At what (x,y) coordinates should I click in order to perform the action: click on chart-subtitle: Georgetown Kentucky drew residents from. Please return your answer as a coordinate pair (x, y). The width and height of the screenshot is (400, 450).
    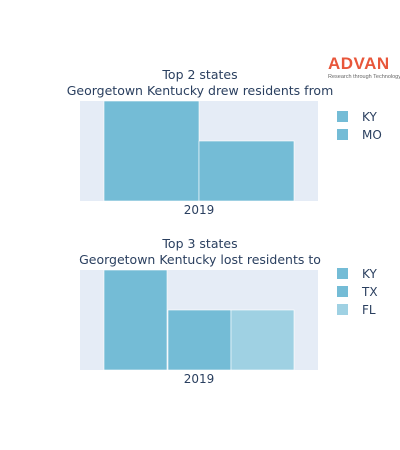
    Looking at the image, I should click on (200, 90).